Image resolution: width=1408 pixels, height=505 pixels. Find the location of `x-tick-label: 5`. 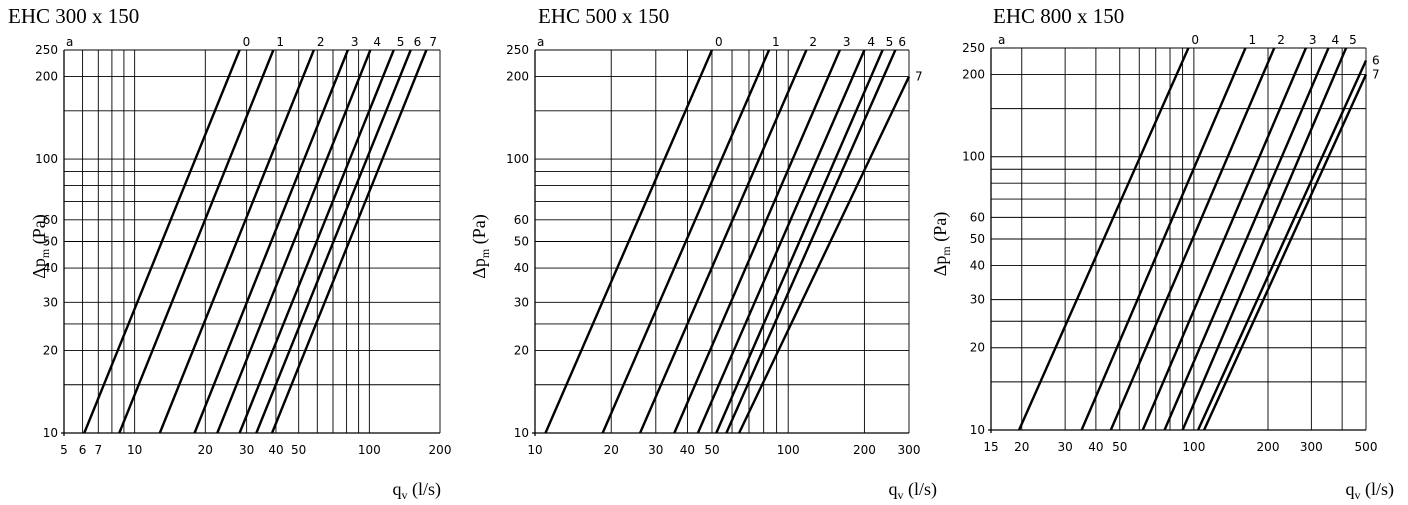

x-tick-label: 5 is located at coordinates (64, 450).